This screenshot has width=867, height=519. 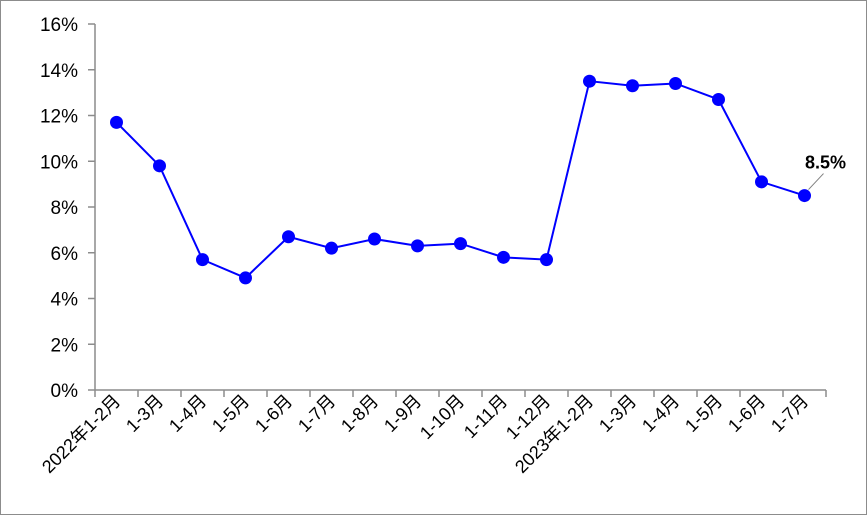 What do you see at coordinates (59, 25) in the screenshot?
I see `y-tick-label: 16%` at bounding box center [59, 25].